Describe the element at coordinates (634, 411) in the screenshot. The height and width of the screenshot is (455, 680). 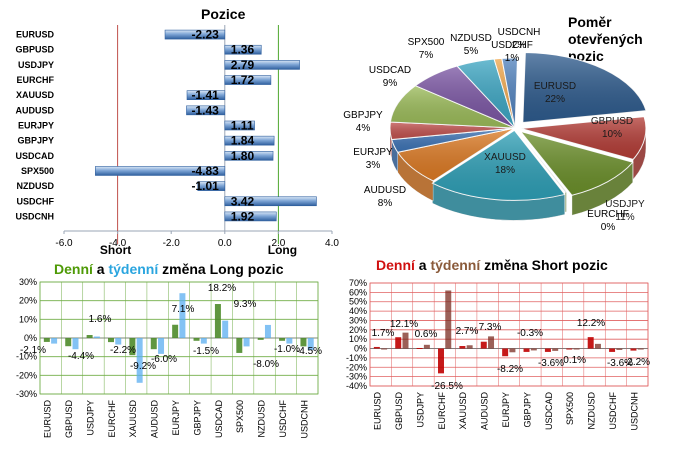
I see `short-x-tick-label: USDCNH` at that location.